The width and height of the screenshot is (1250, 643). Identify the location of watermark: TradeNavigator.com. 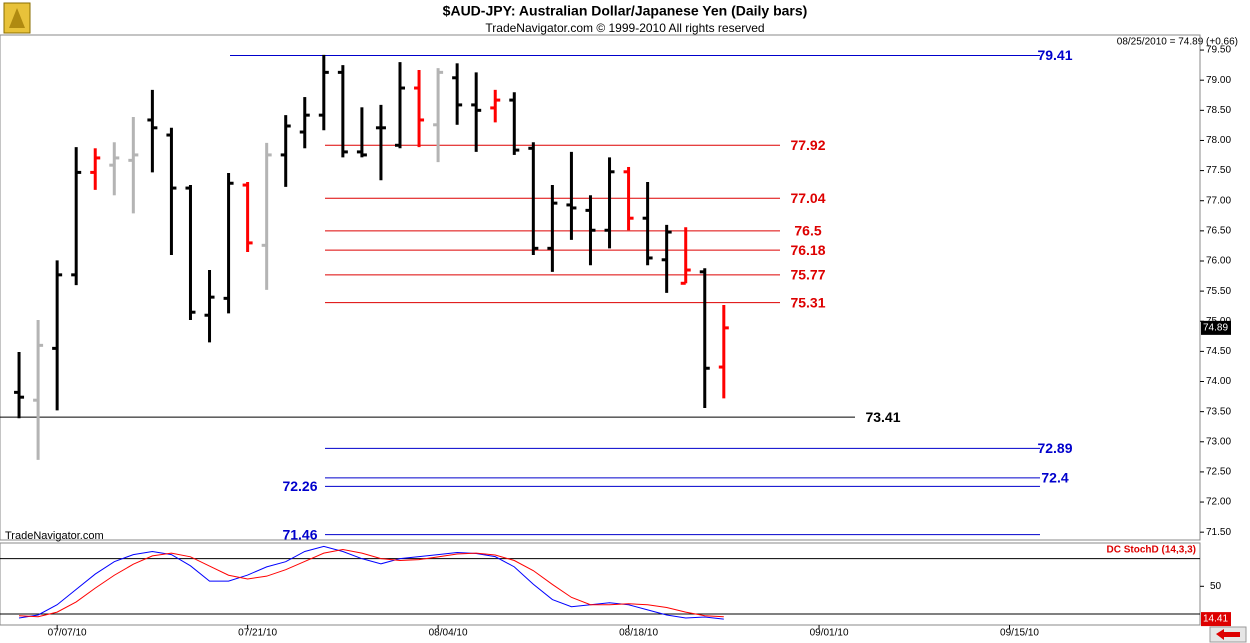
(54, 536).